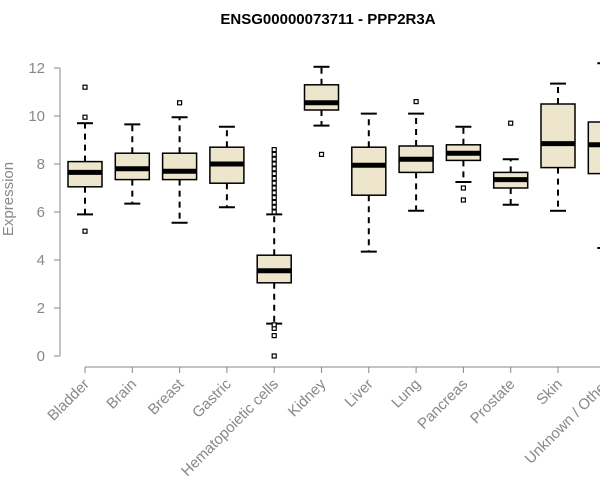 The height and width of the screenshot is (500, 600). I want to click on box-unknown-other, so click(593, 155).